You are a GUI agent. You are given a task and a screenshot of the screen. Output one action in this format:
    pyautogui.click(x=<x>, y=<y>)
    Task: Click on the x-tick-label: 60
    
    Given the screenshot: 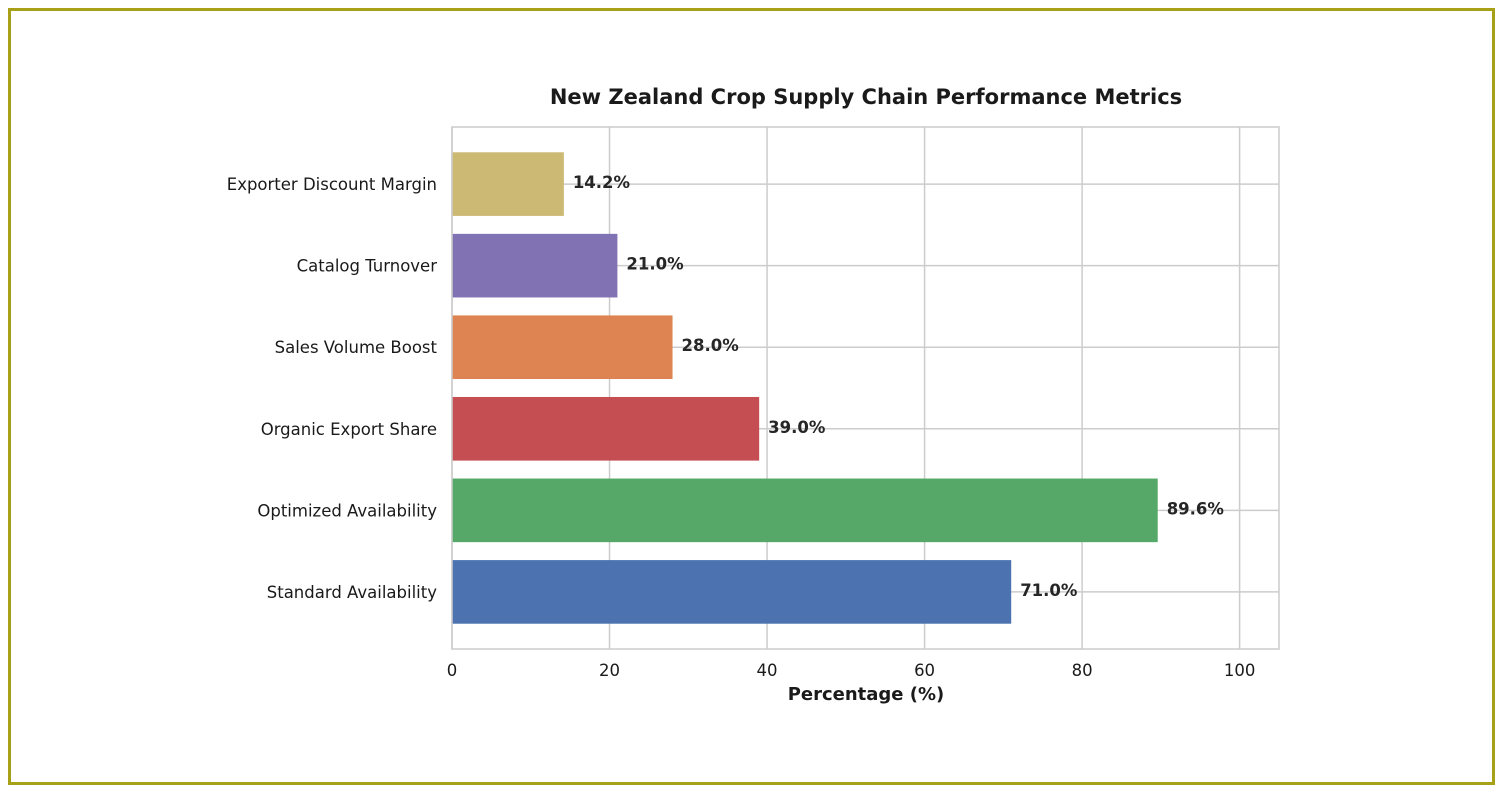 What is the action you would take?
    pyautogui.click(x=924, y=670)
    